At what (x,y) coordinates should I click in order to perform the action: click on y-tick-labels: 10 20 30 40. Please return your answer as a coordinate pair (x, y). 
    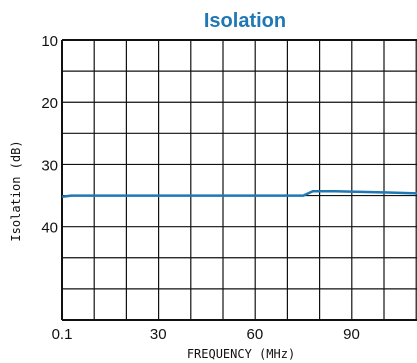
    Looking at the image, I should click on (49, 135).